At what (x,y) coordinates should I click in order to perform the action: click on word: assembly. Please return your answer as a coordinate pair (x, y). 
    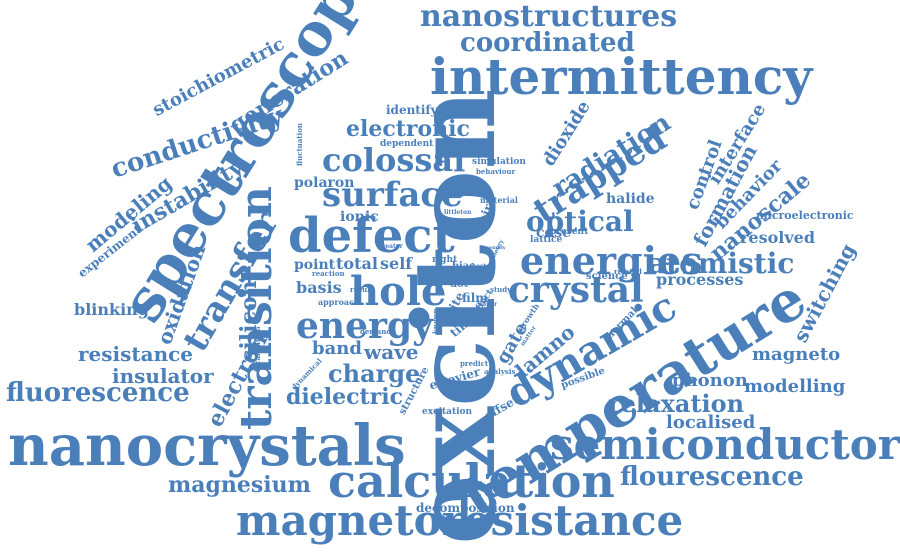
    Looking at the image, I should click on (493, 248).